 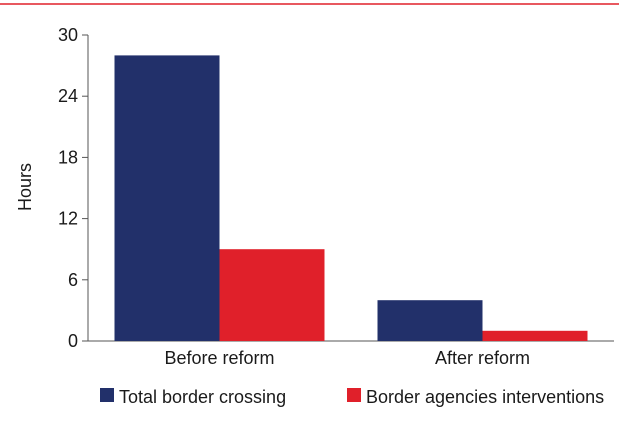 What do you see at coordinates (347, 358) in the screenshot?
I see `category-labels: Before reform After reform` at bounding box center [347, 358].